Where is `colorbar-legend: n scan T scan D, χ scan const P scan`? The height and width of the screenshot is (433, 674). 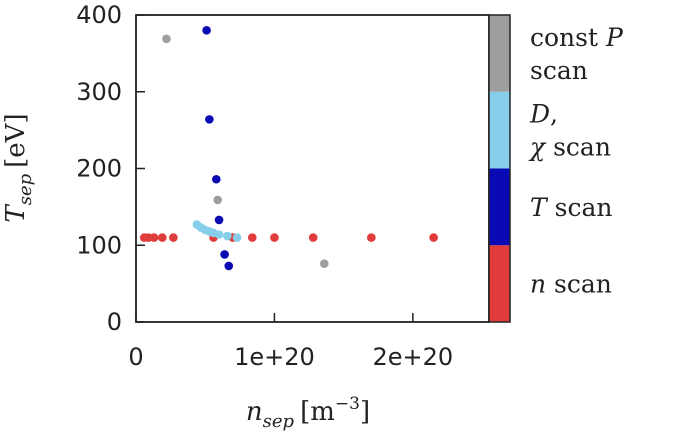 colorbar-legend: n scan T scan D, χ scan const P scan is located at coordinates (556, 168).